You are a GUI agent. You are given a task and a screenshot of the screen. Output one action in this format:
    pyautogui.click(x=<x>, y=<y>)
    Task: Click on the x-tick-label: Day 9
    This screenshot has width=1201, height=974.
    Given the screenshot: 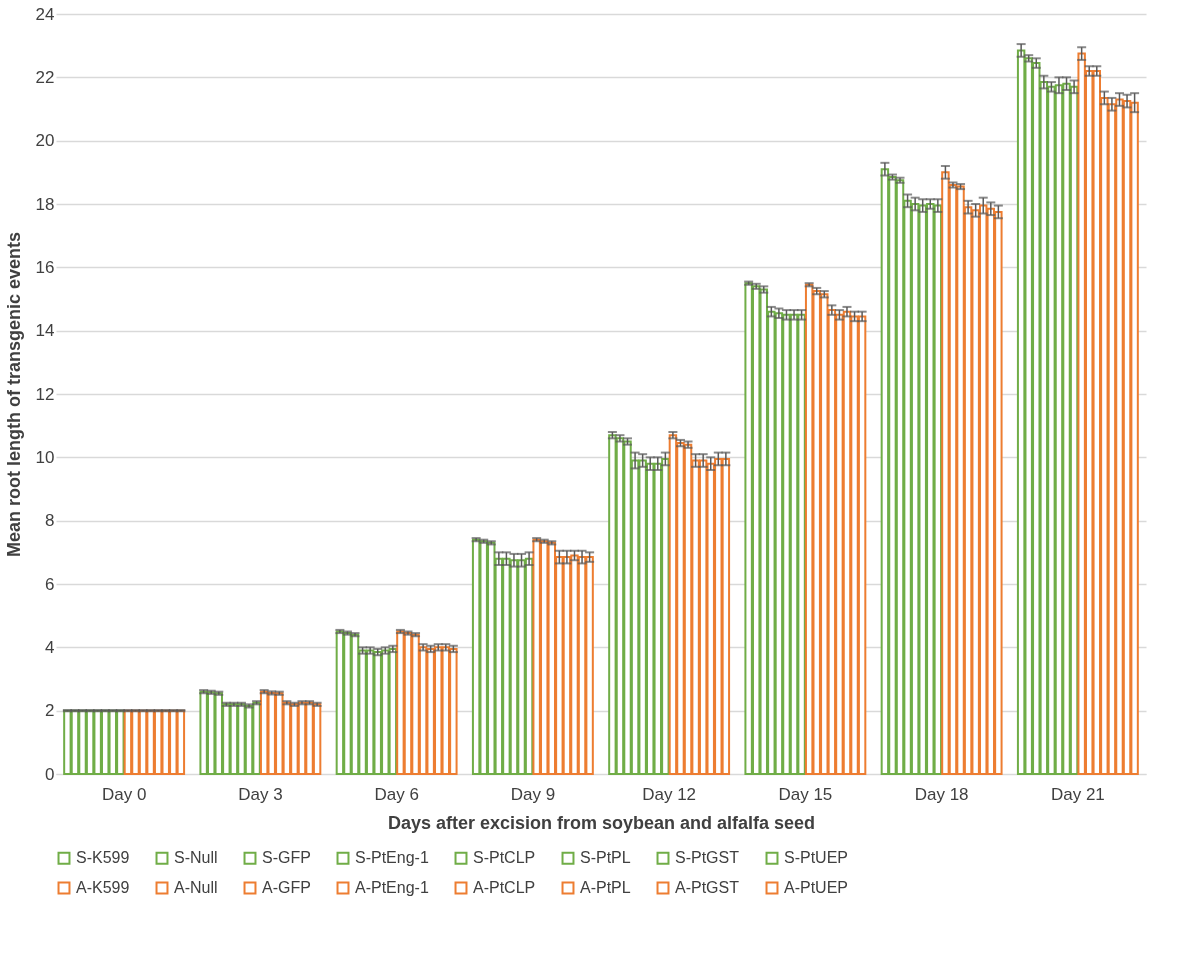 What is the action you would take?
    pyautogui.click(x=533, y=794)
    